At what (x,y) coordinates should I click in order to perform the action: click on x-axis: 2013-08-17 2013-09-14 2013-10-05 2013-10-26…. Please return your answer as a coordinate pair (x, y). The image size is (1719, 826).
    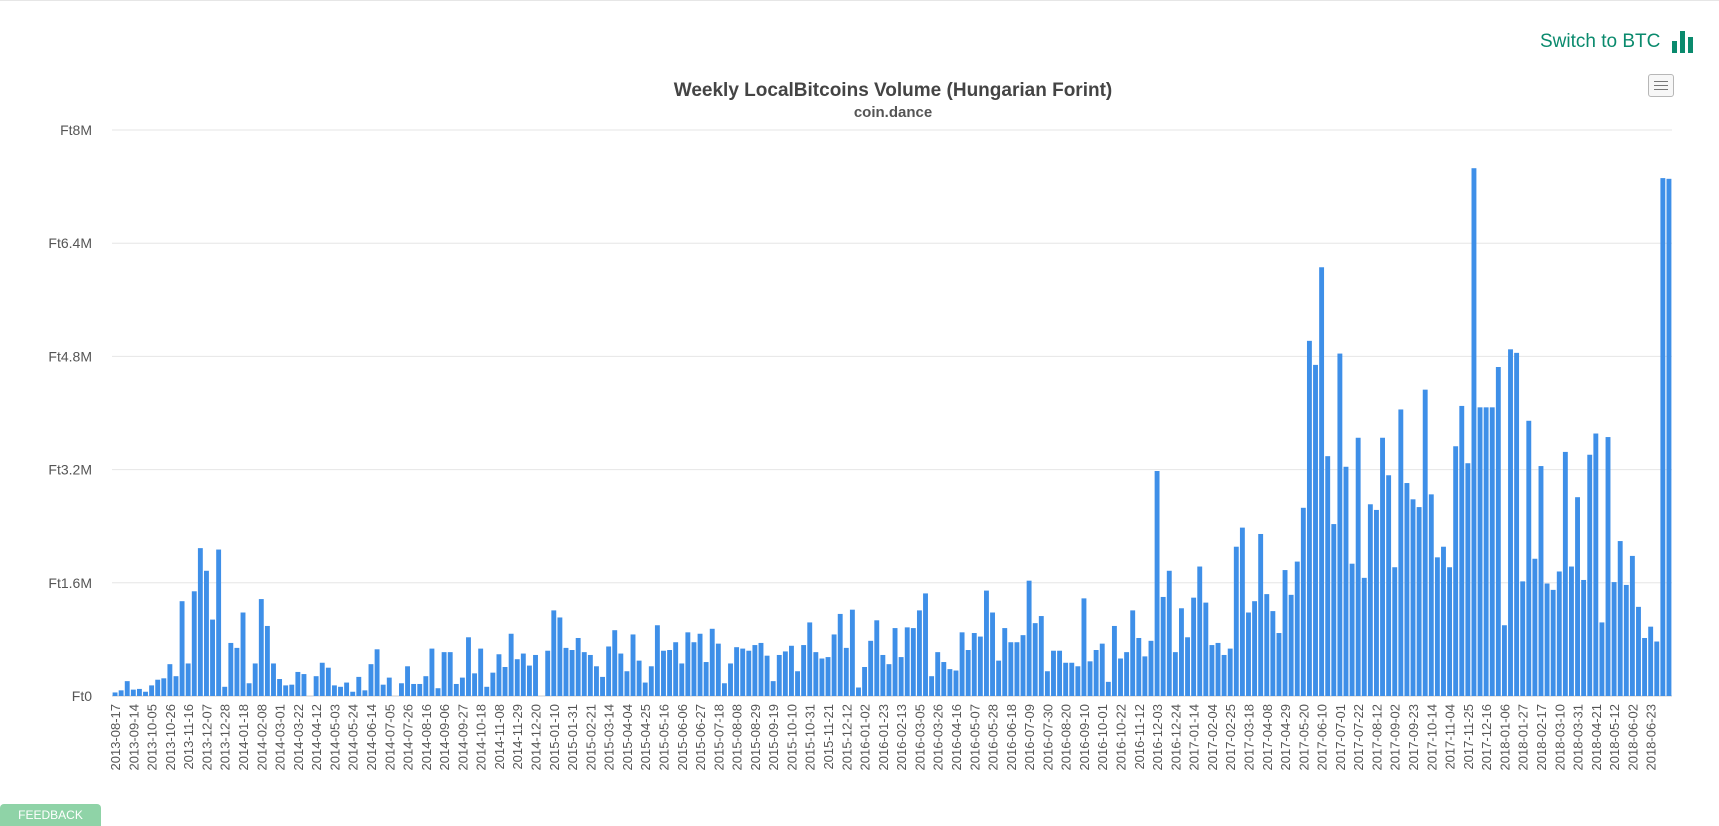
    Looking at the image, I should click on (883, 737).